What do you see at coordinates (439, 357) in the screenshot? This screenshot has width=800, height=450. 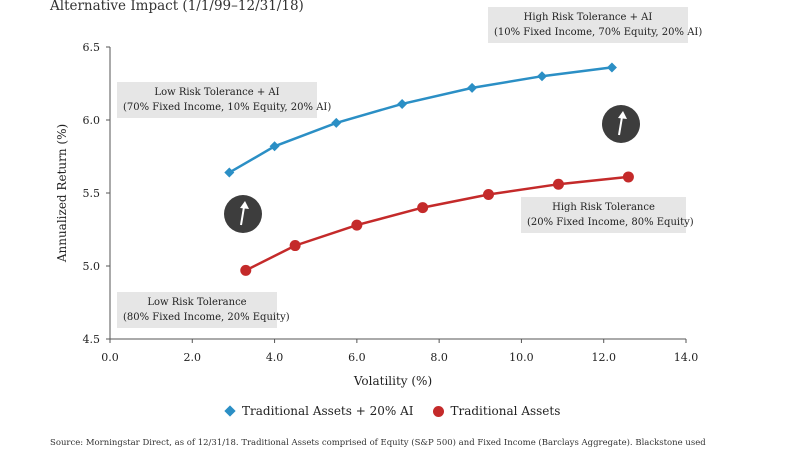 I see `x-tick-label: 8.0` at bounding box center [439, 357].